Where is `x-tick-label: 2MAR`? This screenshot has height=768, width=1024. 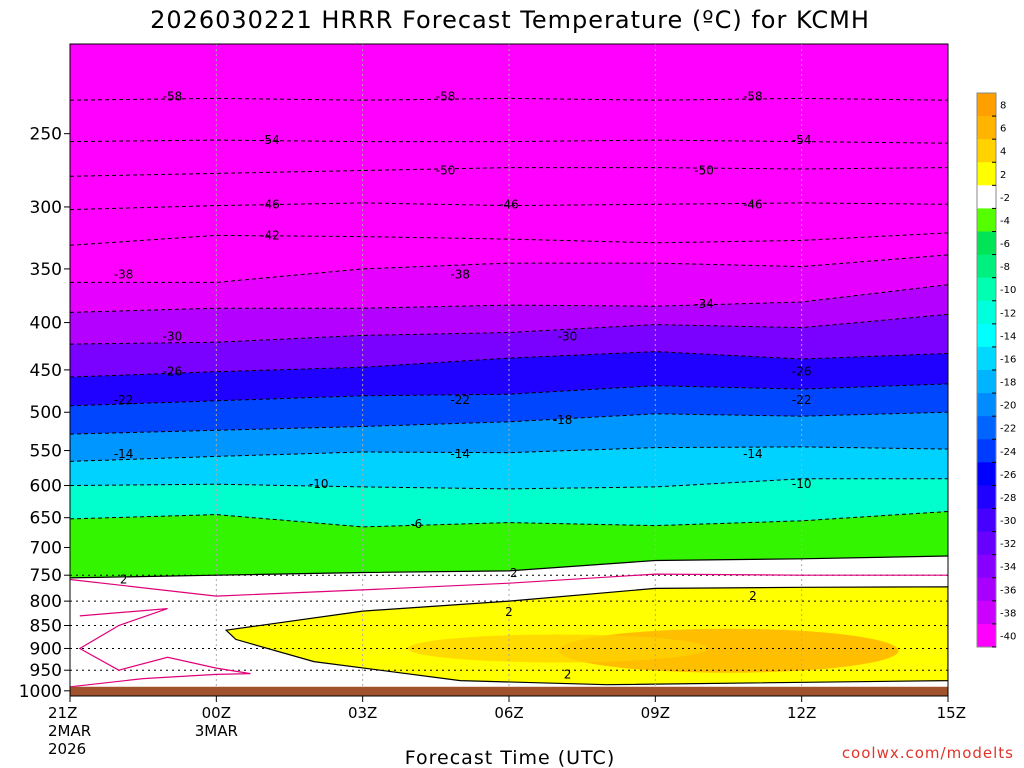
x-tick-label: 2MAR is located at coordinates (69, 731).